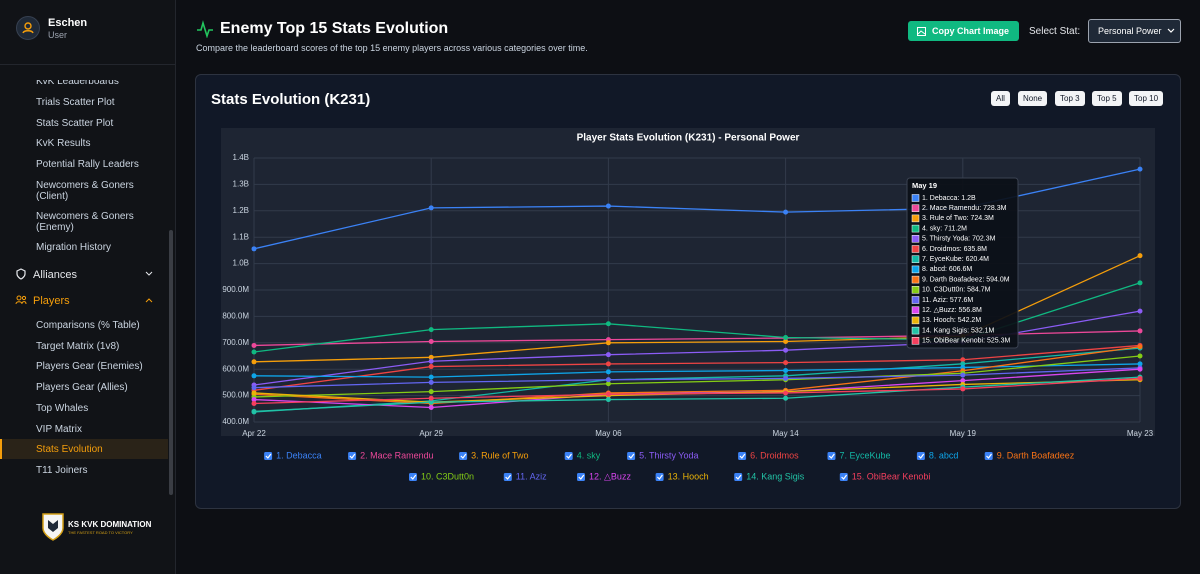  I want to click on legend-label: 7. EyceKube, so click(865, 455).